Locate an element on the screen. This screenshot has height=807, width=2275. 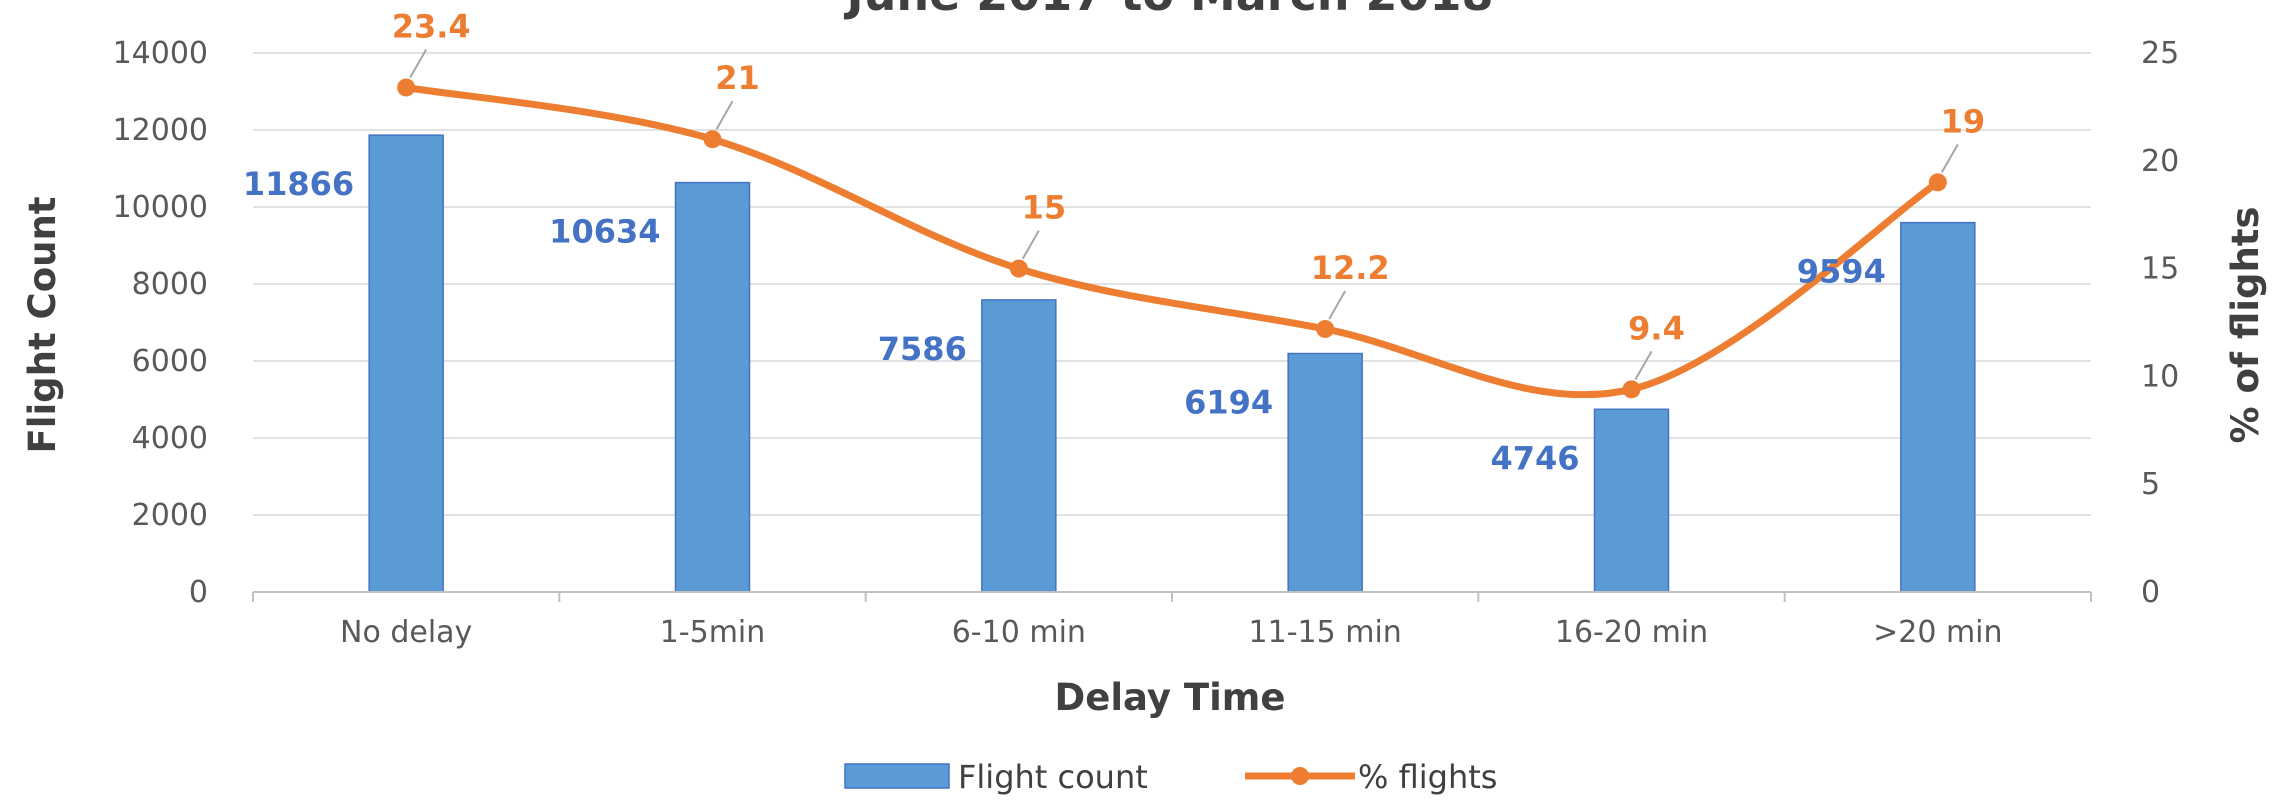
y-tick-label: 0 is located at coordinates (198, 592).